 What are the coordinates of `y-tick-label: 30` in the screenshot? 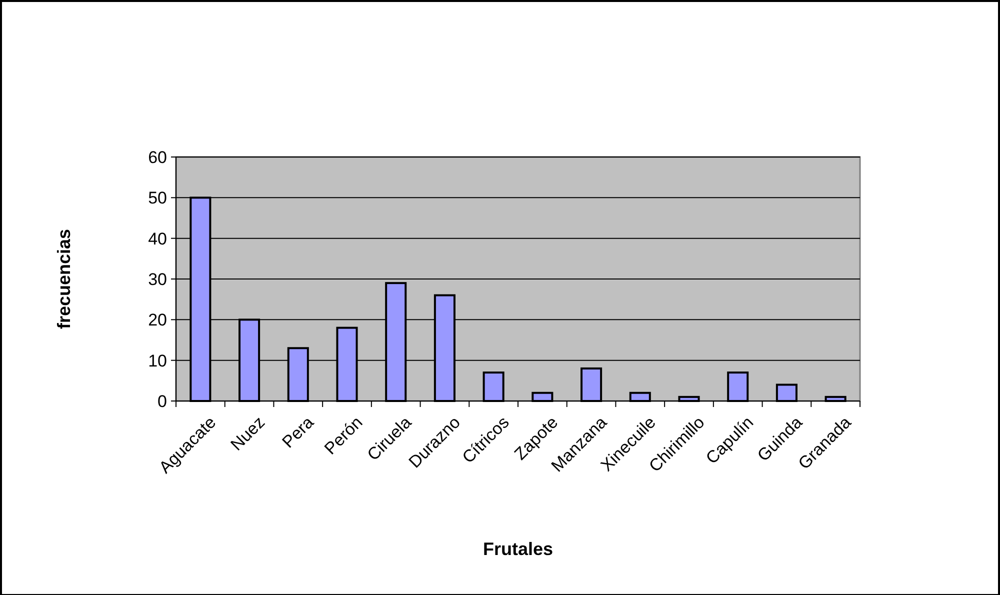 It's located at (157, 279).